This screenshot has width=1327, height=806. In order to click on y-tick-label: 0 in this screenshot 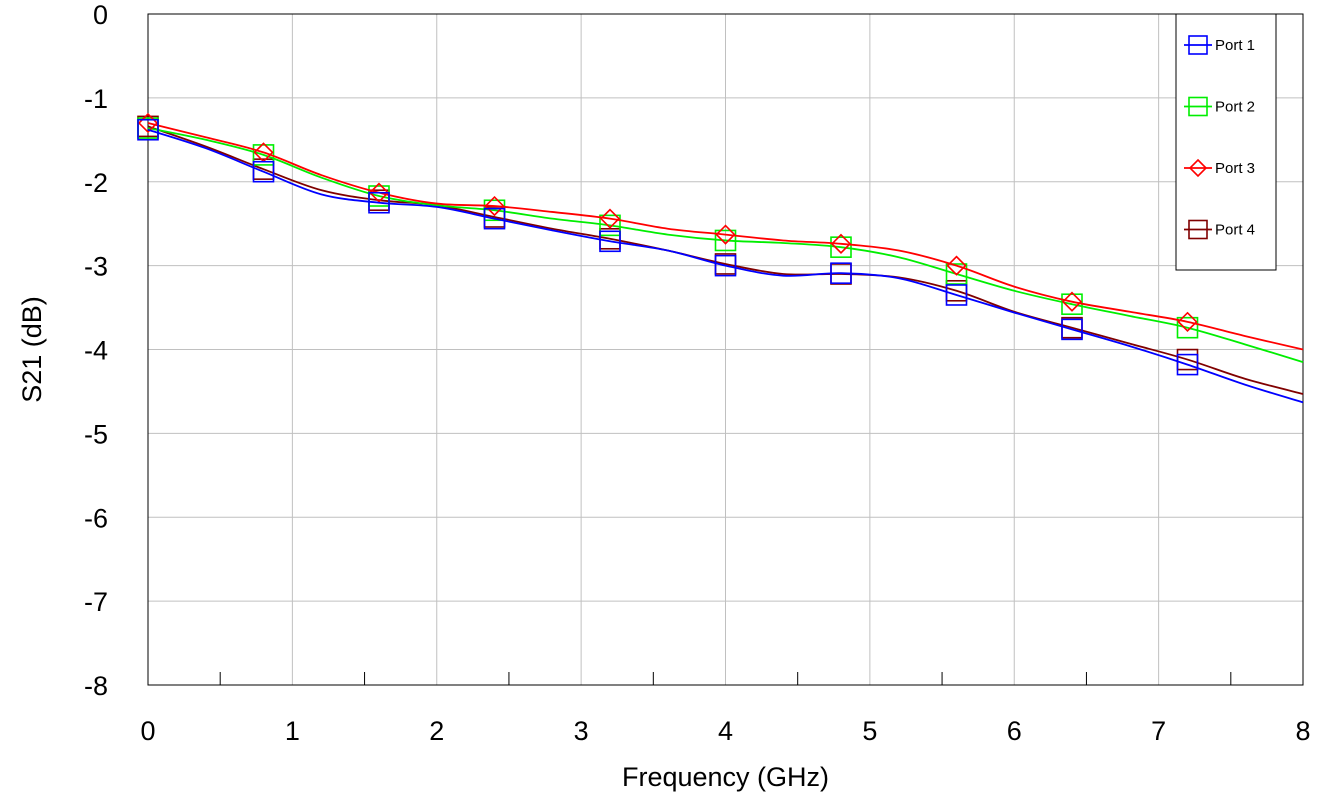, I will do `click(100, 15)`.